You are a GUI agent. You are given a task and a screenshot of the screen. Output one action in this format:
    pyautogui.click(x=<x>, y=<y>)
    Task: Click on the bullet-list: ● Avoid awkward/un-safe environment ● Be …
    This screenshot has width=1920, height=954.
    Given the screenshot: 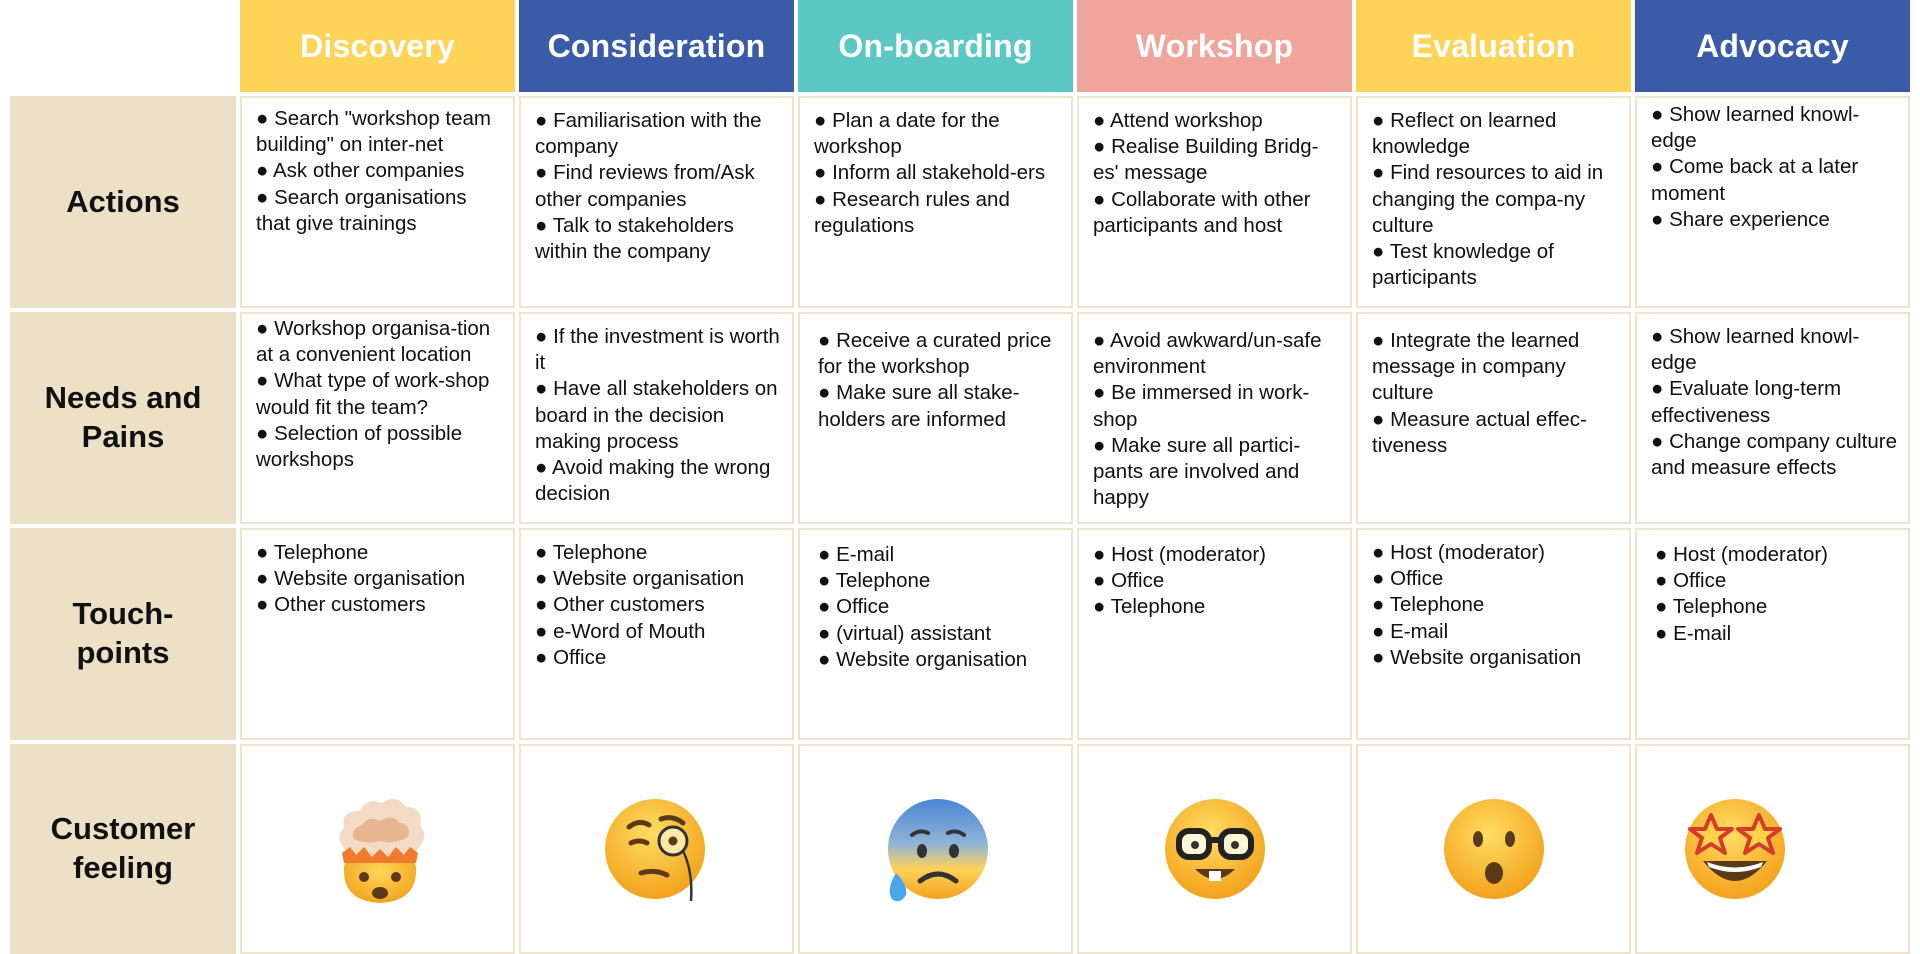 What is the action you would take?
    pyautogui.click(x=1216, y=420)
    